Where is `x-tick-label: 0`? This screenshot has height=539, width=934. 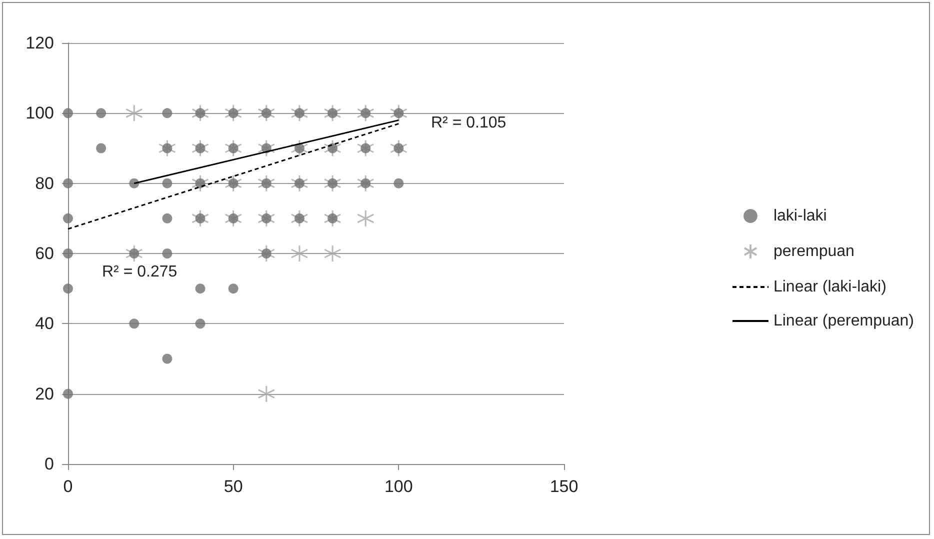 x-tick-label: 0 is located at coordinates (68, 486).